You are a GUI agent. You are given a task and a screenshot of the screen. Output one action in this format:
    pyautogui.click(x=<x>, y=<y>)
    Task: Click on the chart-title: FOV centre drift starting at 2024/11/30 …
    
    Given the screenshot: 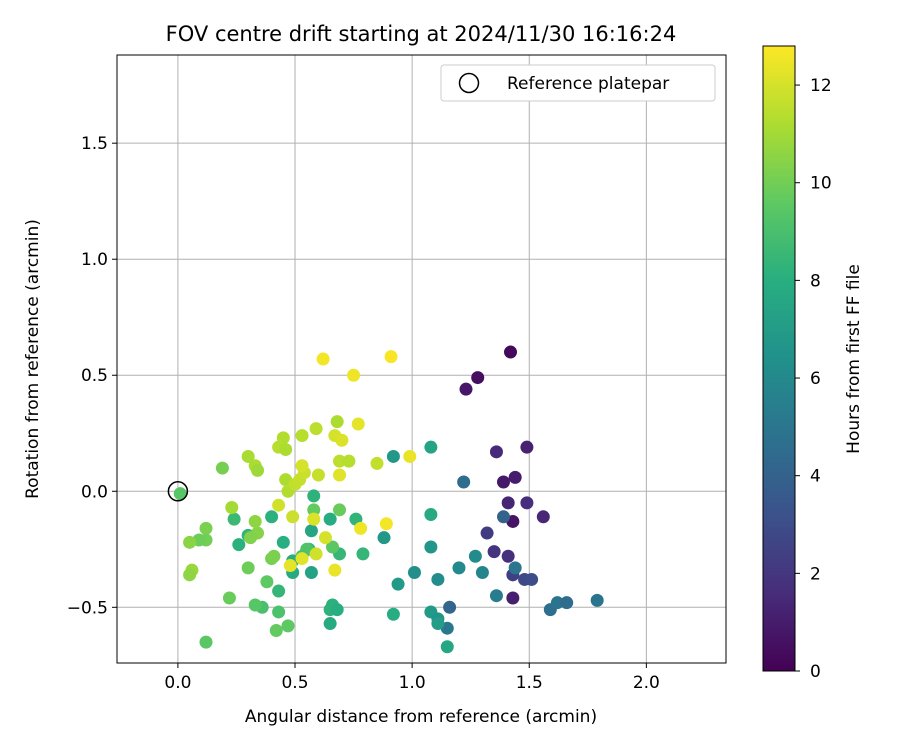 What is the action you would take?
    pyautogui.click(x=421, y=34)
    